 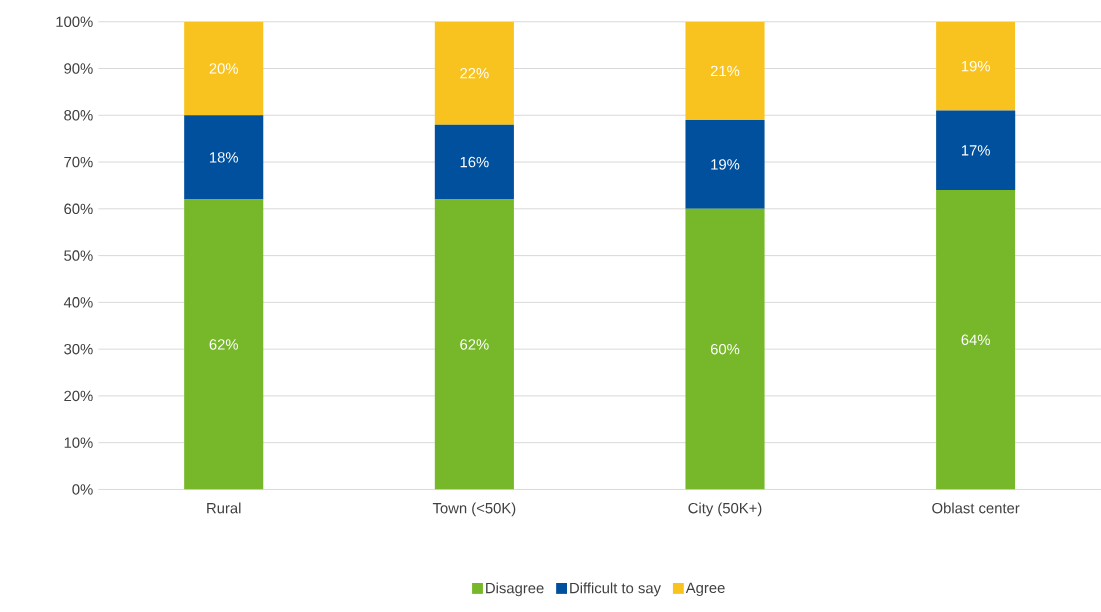 I want to click on legend-label: Agree, so click(x=705, y=589).